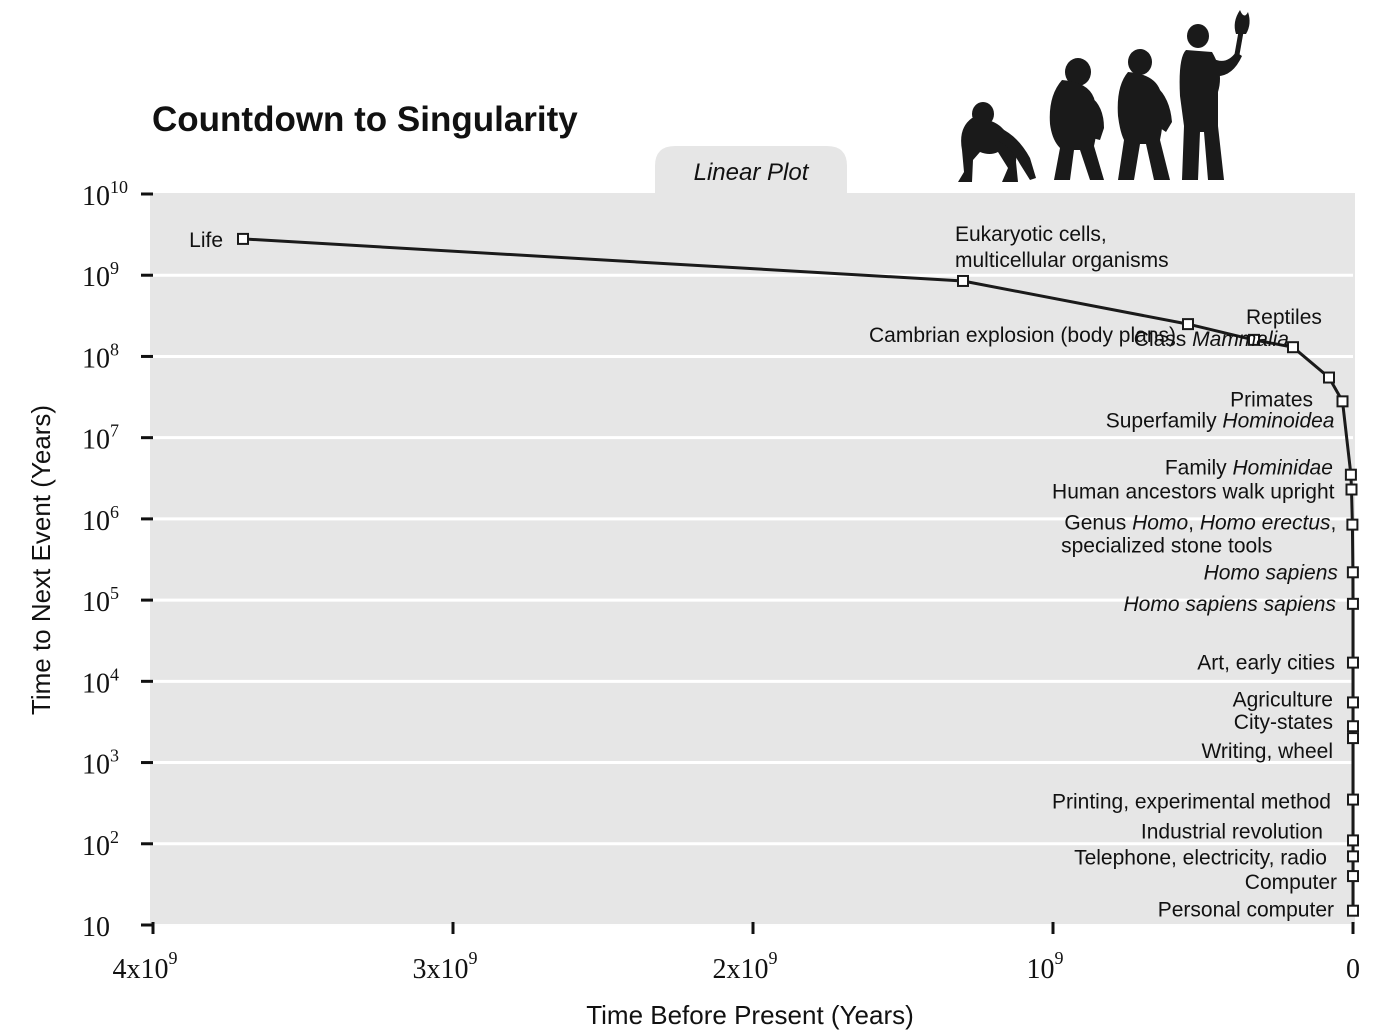 Image resolution: width=1396 pixels, height=1032 pixels. What do you see at coordinates (445, 966) in the screenshot?
I see `x-tick-label: 3x10⁹` at bounding box center [445, 966].